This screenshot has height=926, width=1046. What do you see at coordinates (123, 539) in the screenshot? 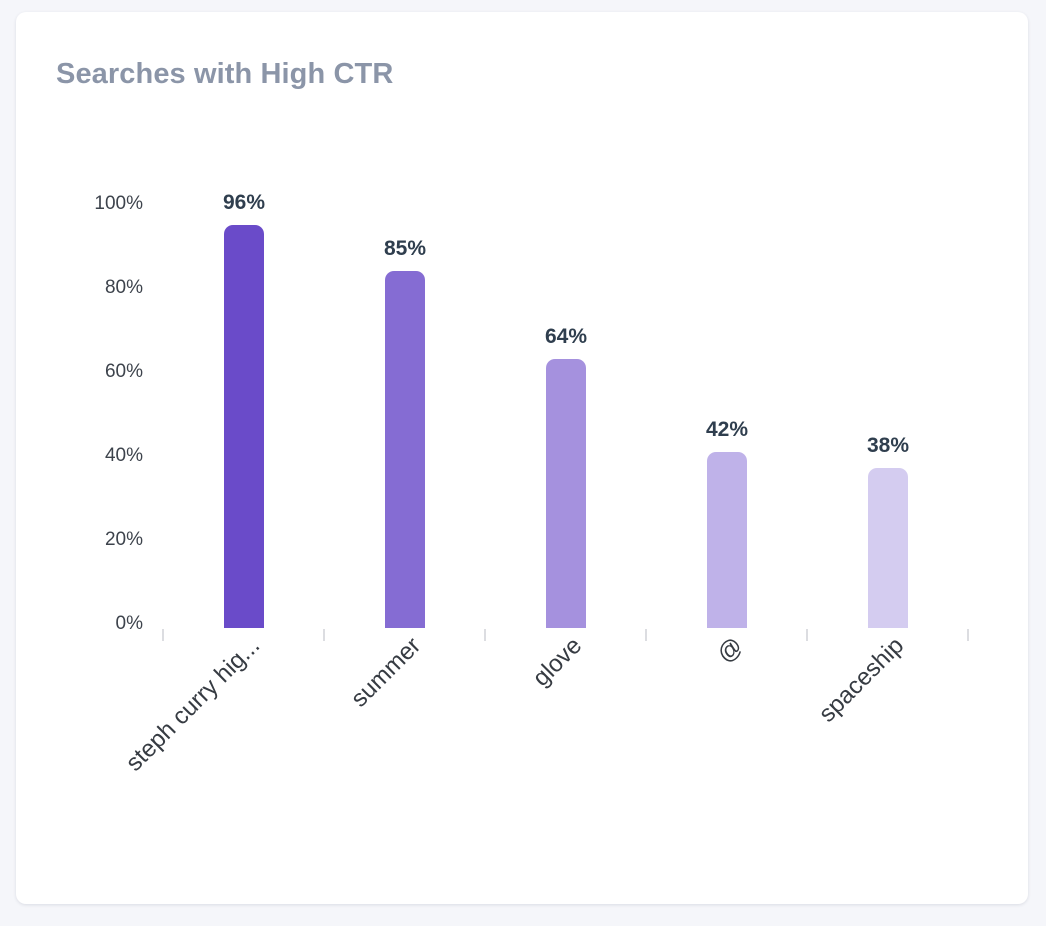
I see `y-tick-label: 20%` at bounding box center [123, 539].